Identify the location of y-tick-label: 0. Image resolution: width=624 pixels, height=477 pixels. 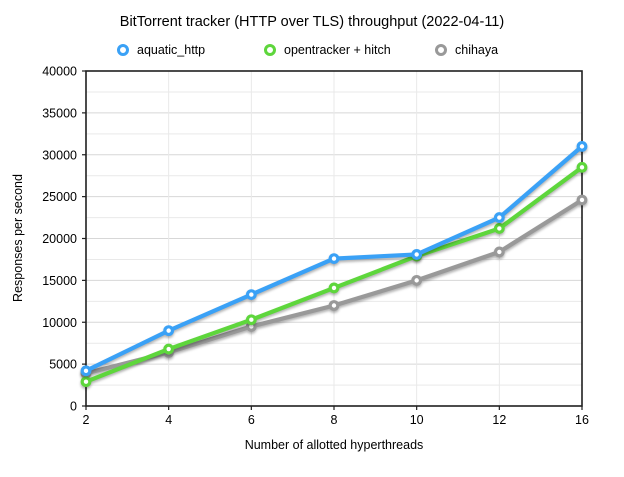
(73, 407).